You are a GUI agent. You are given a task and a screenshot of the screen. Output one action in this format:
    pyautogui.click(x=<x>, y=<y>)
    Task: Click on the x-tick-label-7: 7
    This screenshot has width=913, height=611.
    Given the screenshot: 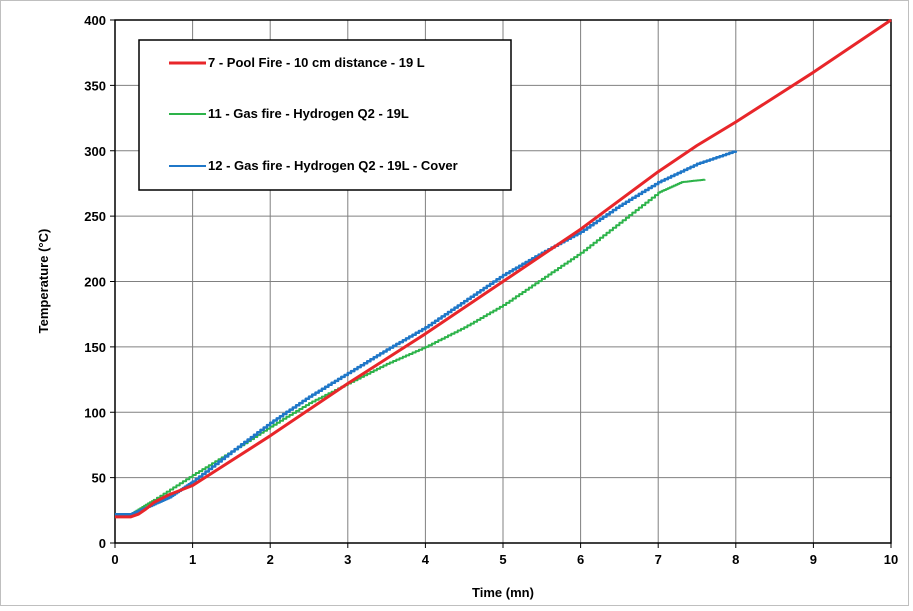 What is the action you would take?
    pyautogui.click(x=658, y=559)
    